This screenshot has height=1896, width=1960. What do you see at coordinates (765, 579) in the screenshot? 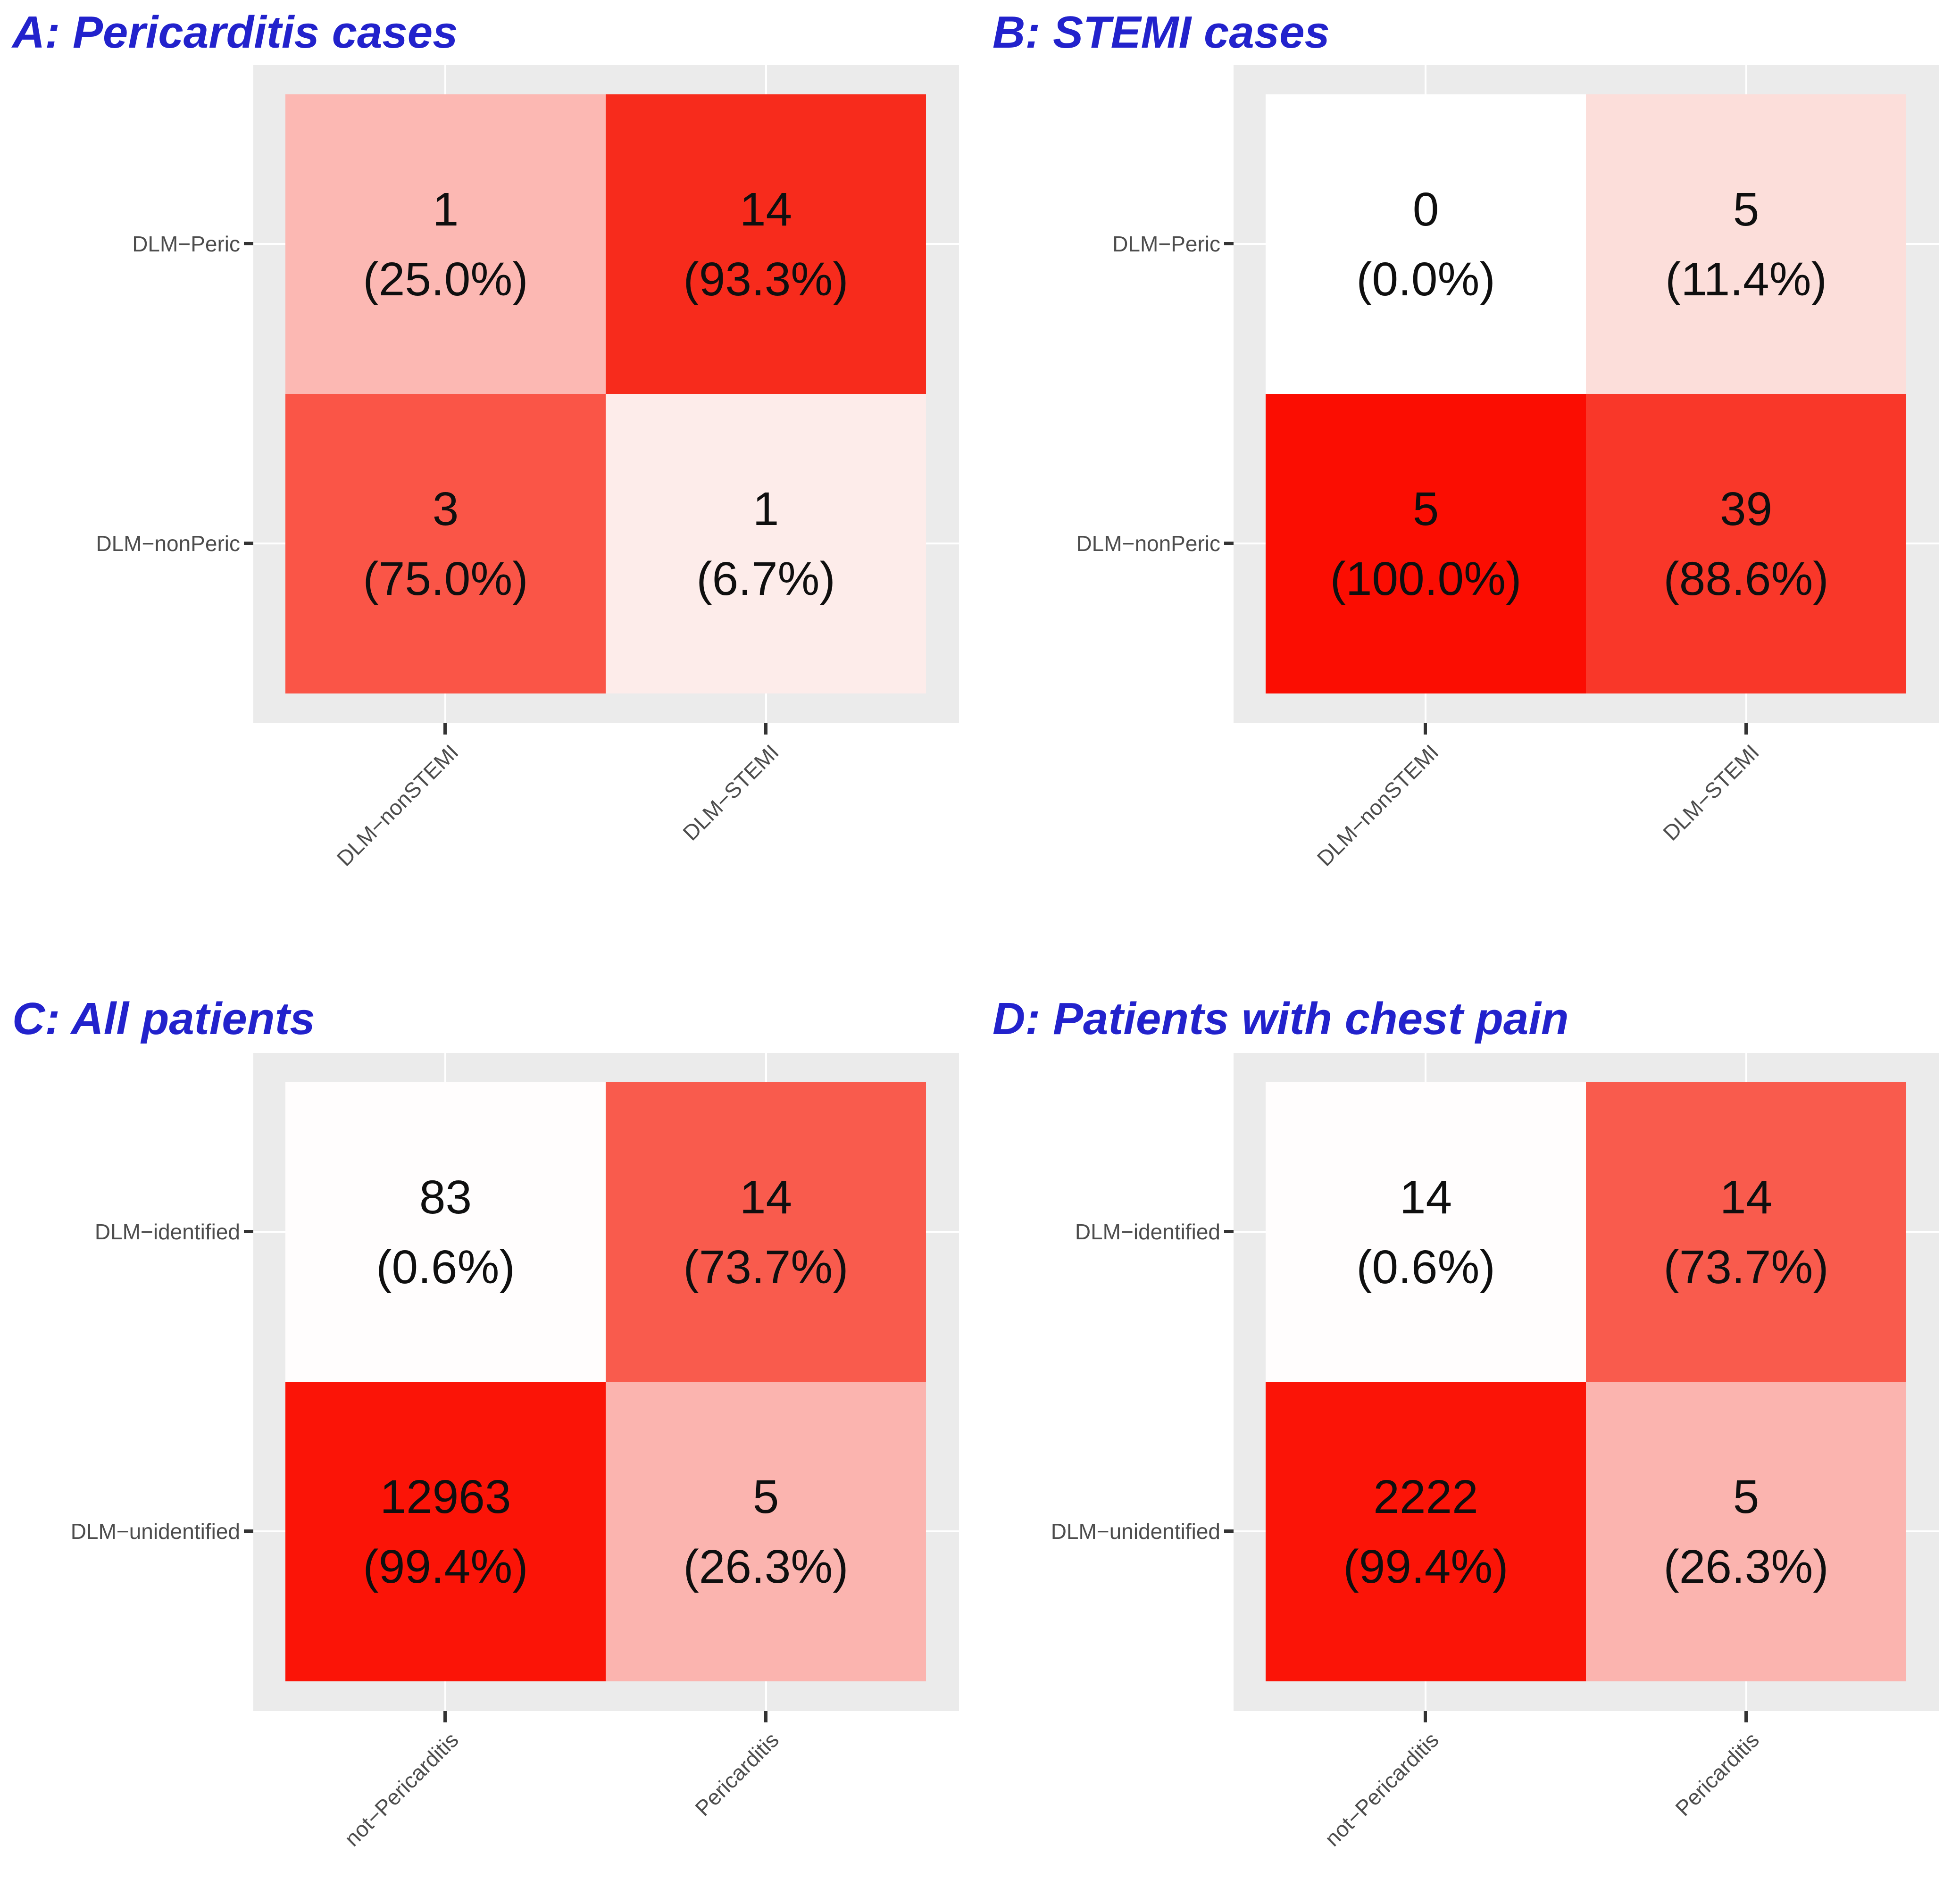
I see `cell-percent: (6.7%)` at bounding box center [765, 579].